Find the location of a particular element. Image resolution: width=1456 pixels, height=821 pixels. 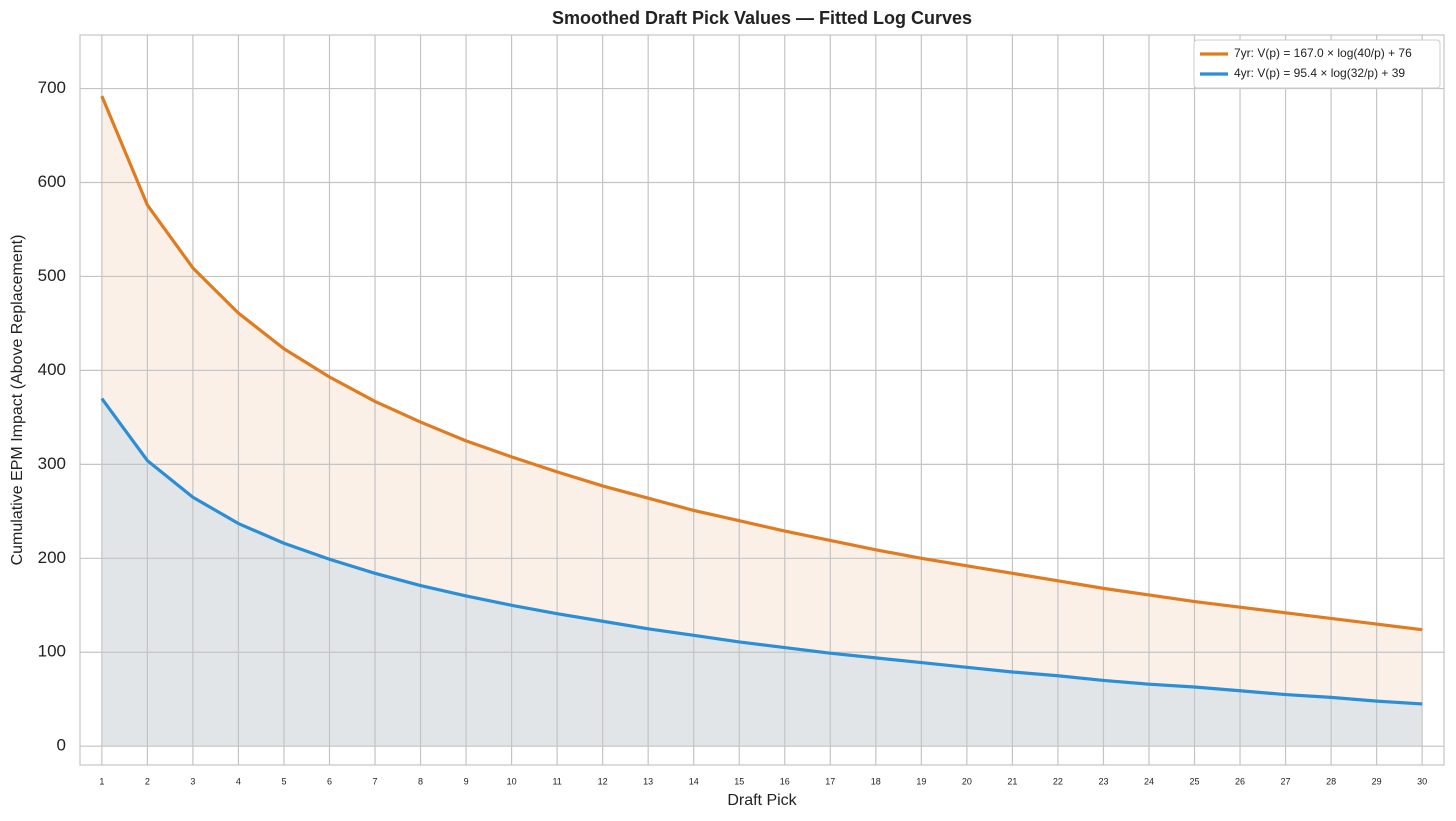

y-tick-label: 700 is located at coordinates (52, 87).